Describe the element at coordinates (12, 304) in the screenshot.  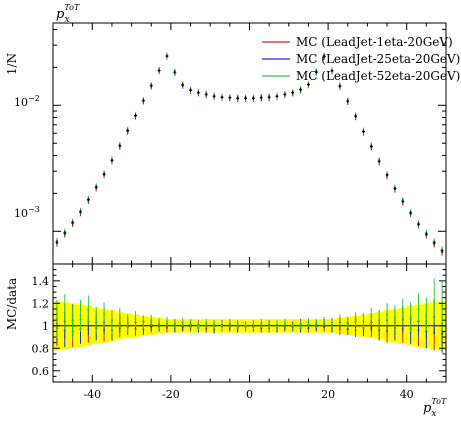
I see `ratio-ylabel: MC/data` at that location.